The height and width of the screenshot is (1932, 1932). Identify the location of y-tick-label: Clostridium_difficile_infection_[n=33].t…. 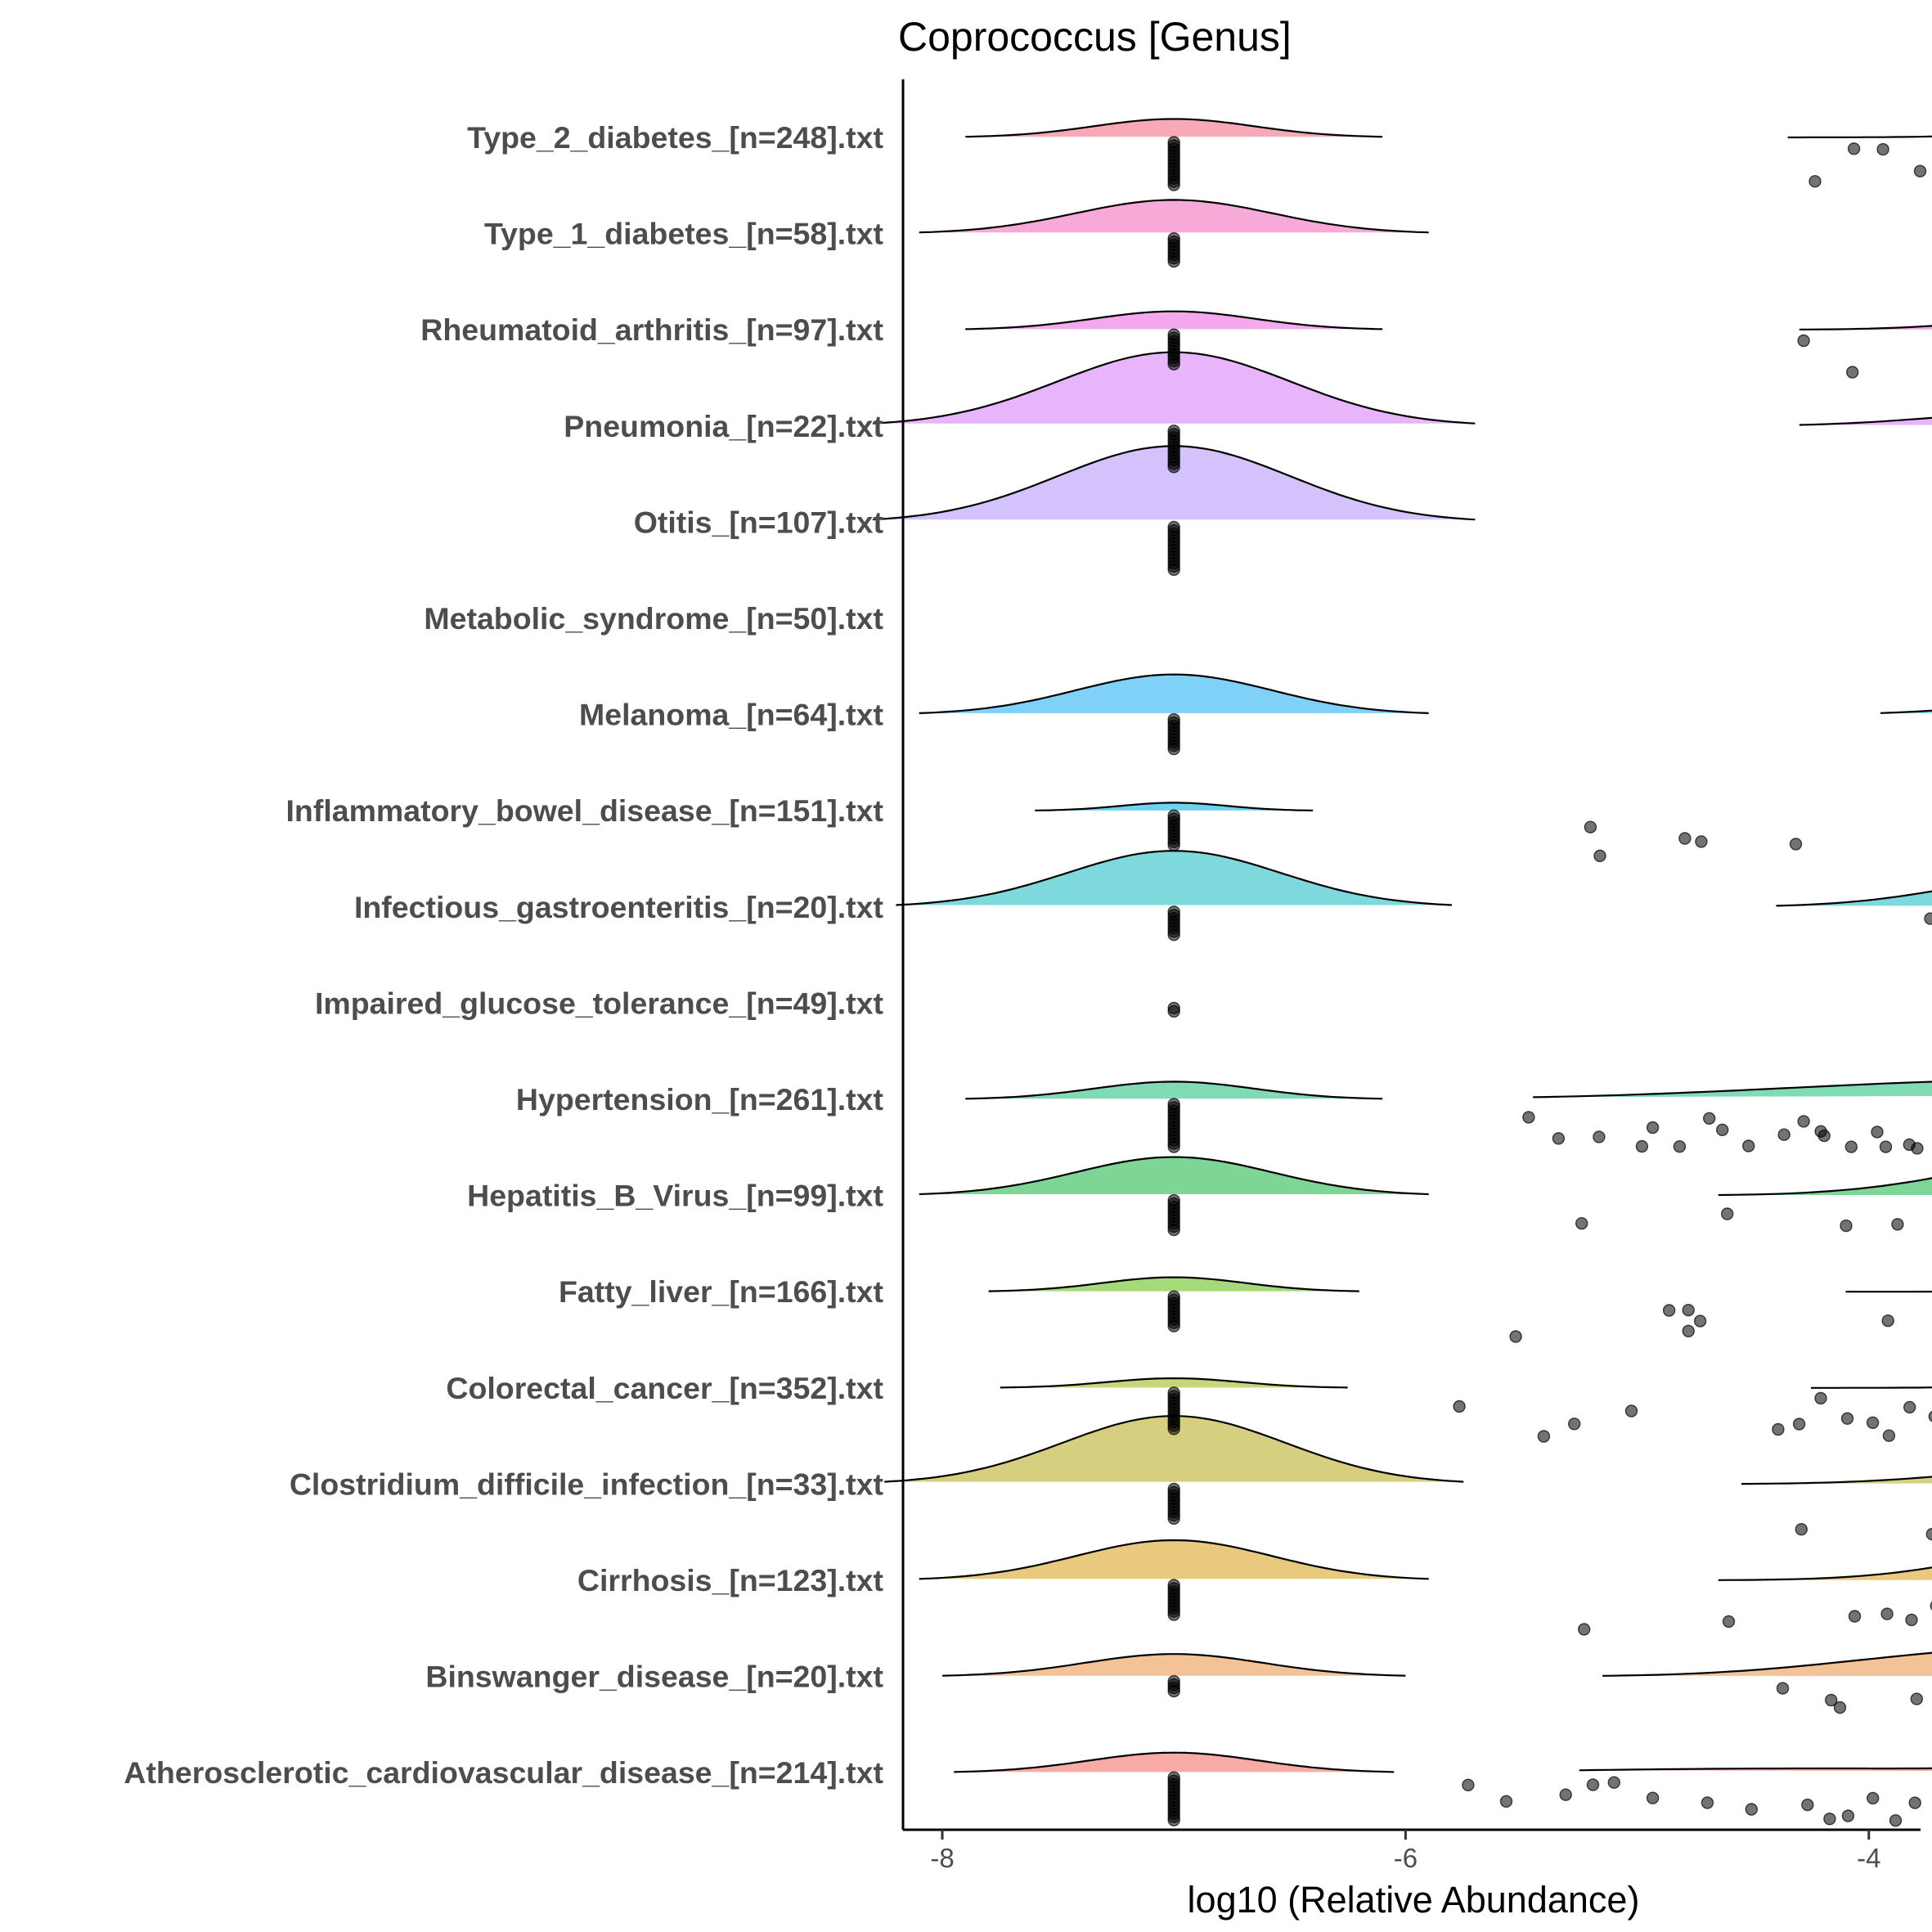
(587, 1484).